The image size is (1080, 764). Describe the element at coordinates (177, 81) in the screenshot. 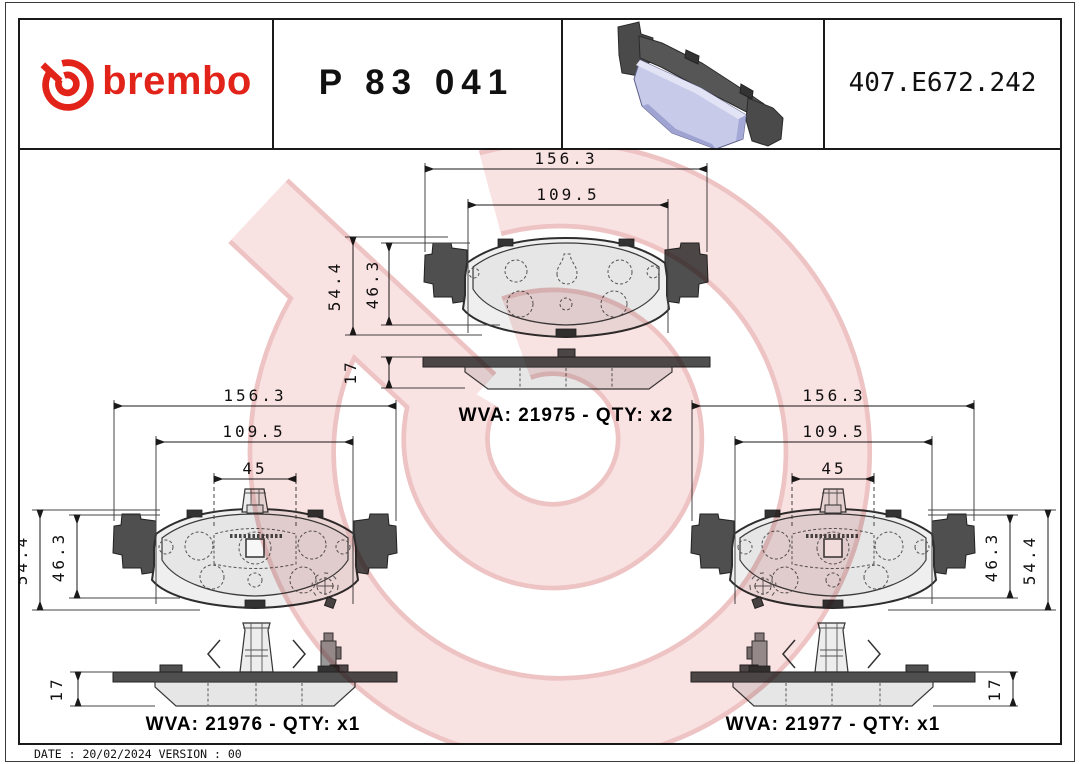

I see `brand-wordmark: brembo` at that location.